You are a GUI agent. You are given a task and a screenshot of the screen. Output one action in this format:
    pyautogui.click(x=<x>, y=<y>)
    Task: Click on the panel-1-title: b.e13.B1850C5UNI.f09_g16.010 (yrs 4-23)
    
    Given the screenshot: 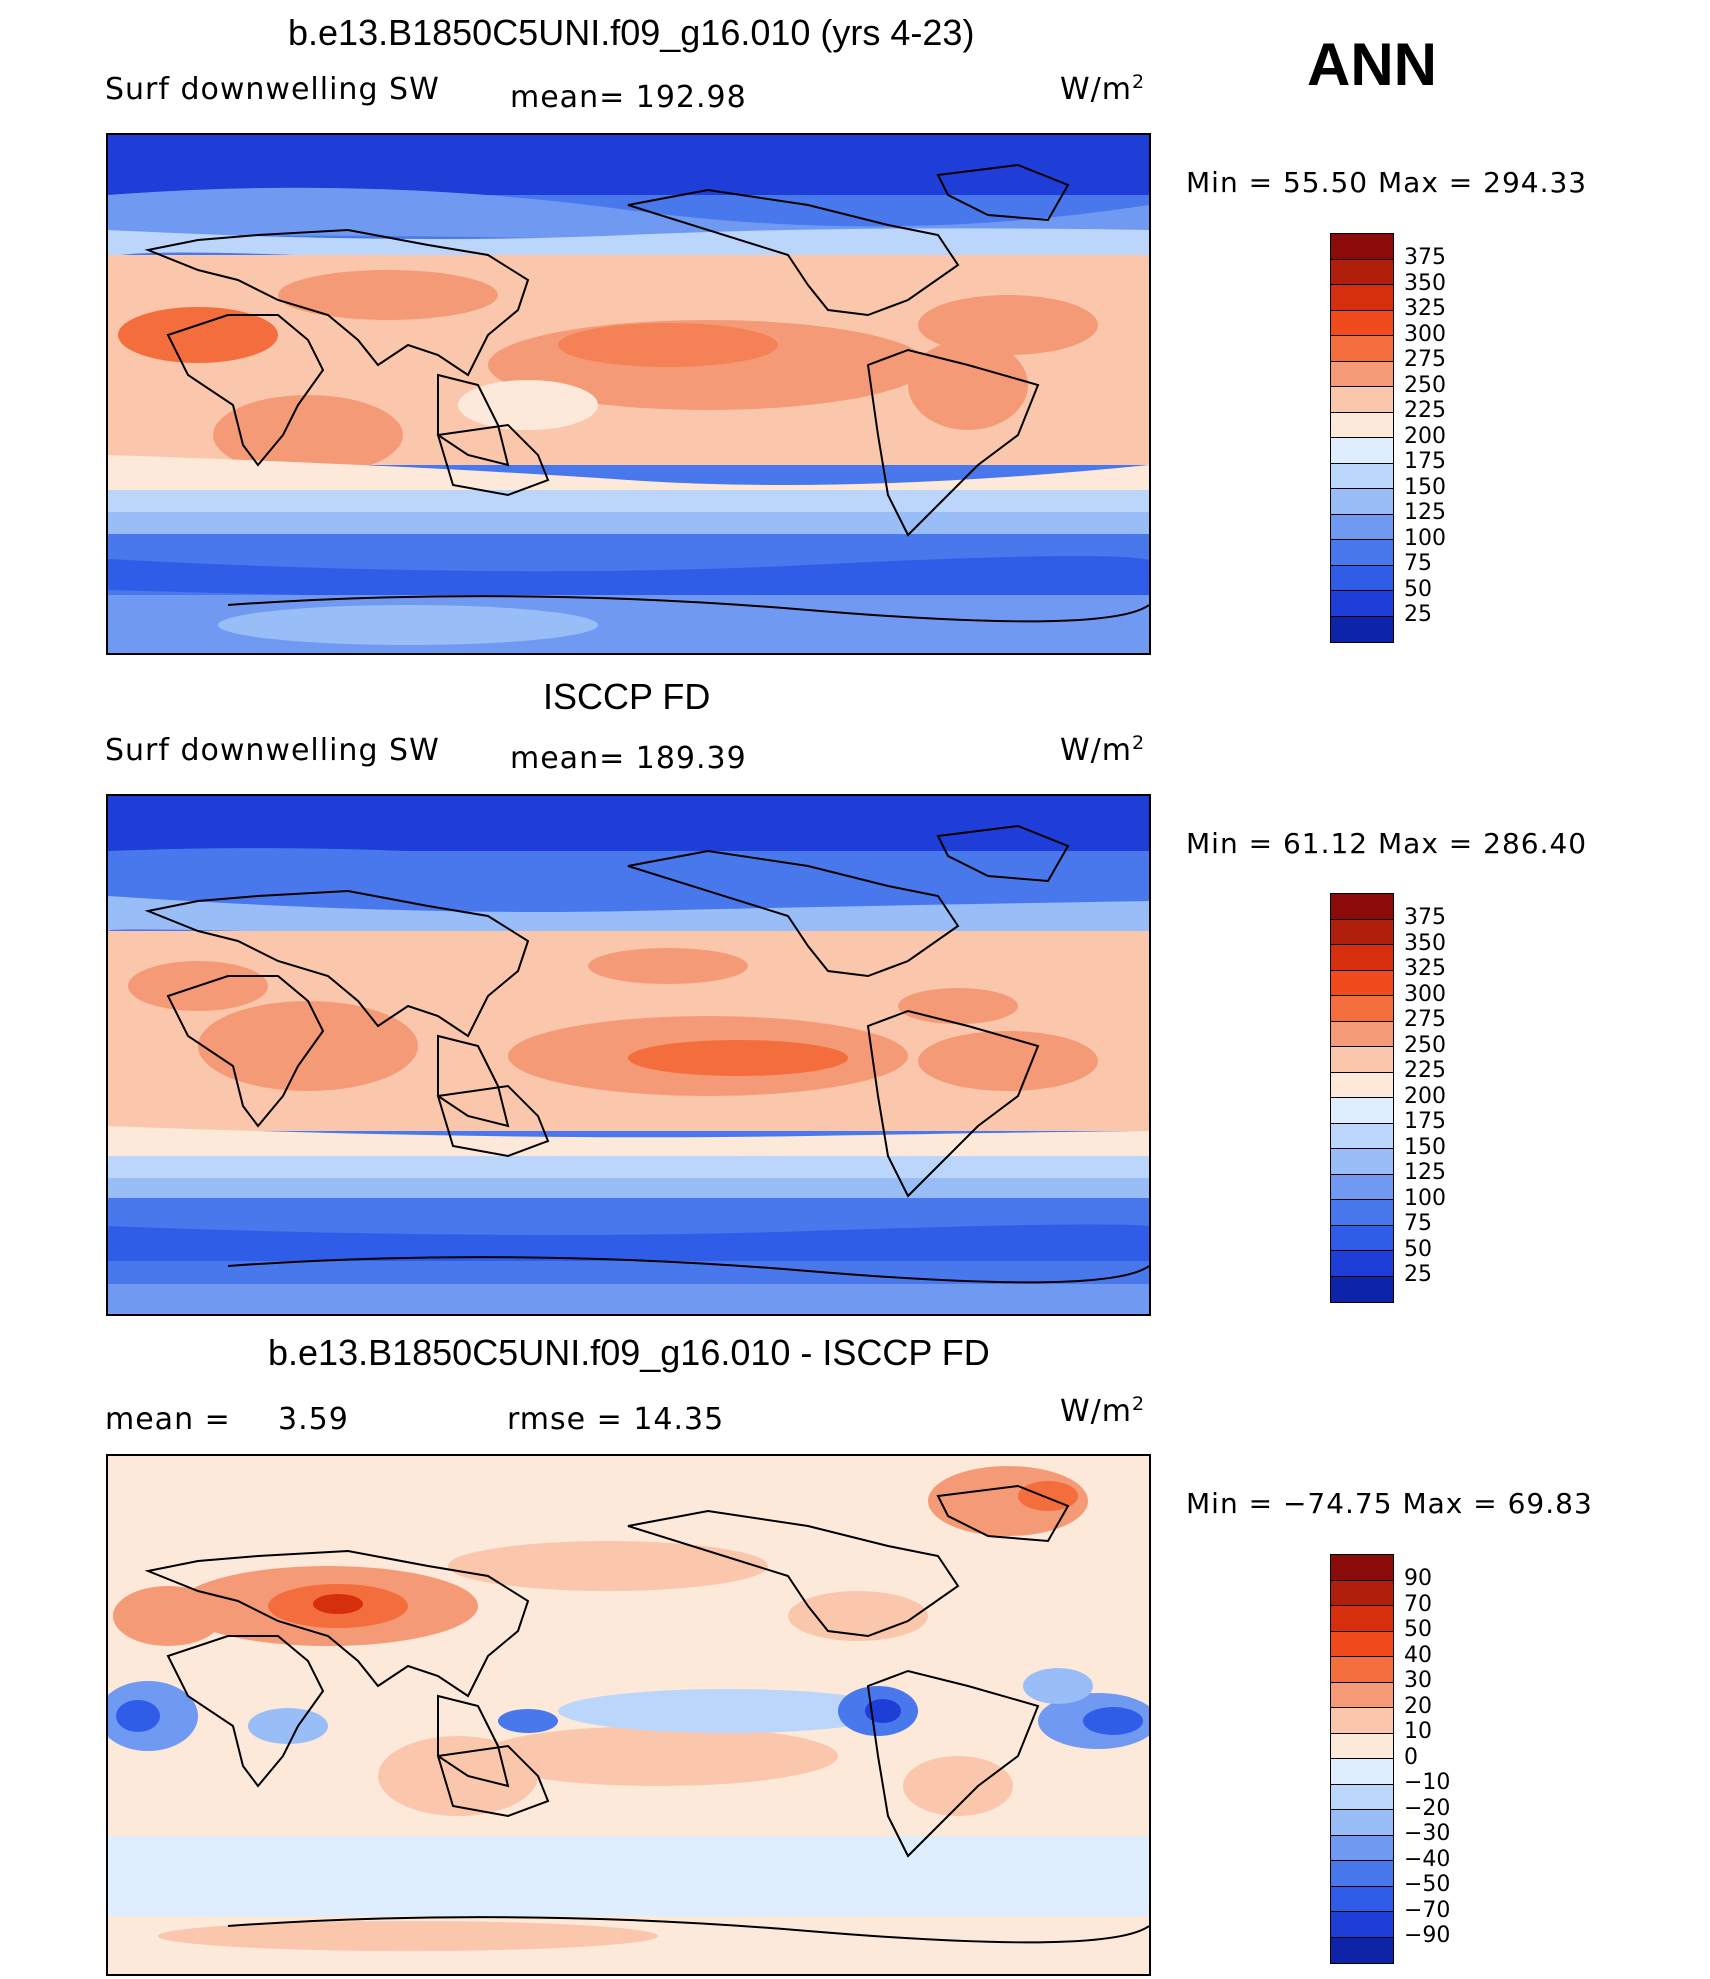 What is the action you would take?
    pyautogui.click(x=631, y=32)
    